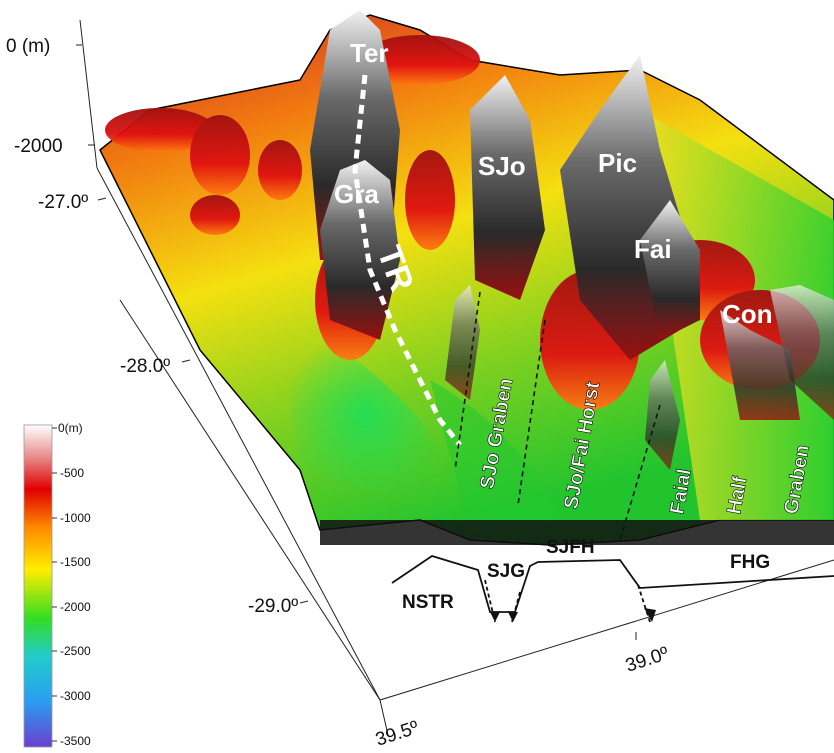 The width and height of the screenshot is (834, 753). Describe the element at coordinates (653, 249) in the screenshot. I see `island-label-fai: Fai` at that location.